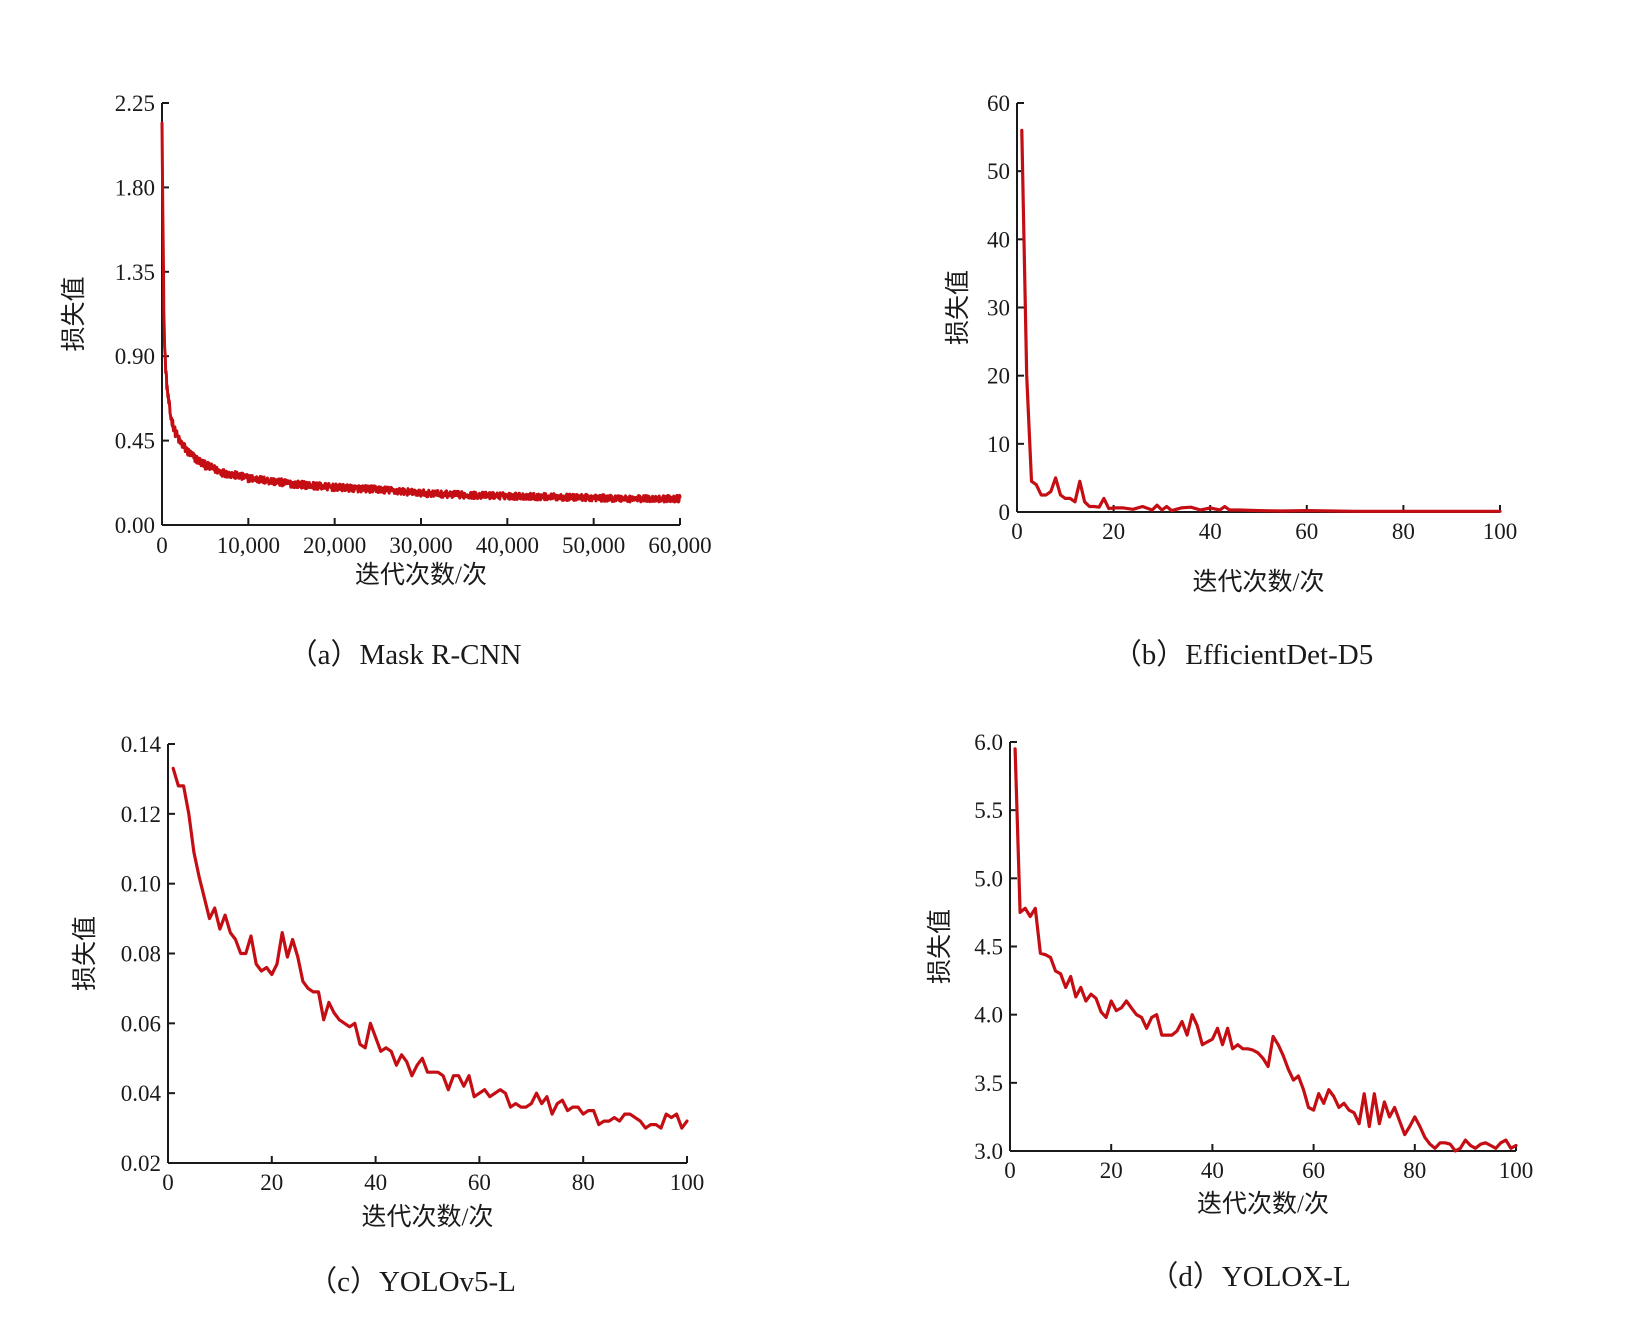 This screenshot has width=1633, height=1328. What do you see at coordinates (405, 655) in the screenshot?
I see `chart-caption: （a）Mask R-CNN` at bounding box center [405, 655].